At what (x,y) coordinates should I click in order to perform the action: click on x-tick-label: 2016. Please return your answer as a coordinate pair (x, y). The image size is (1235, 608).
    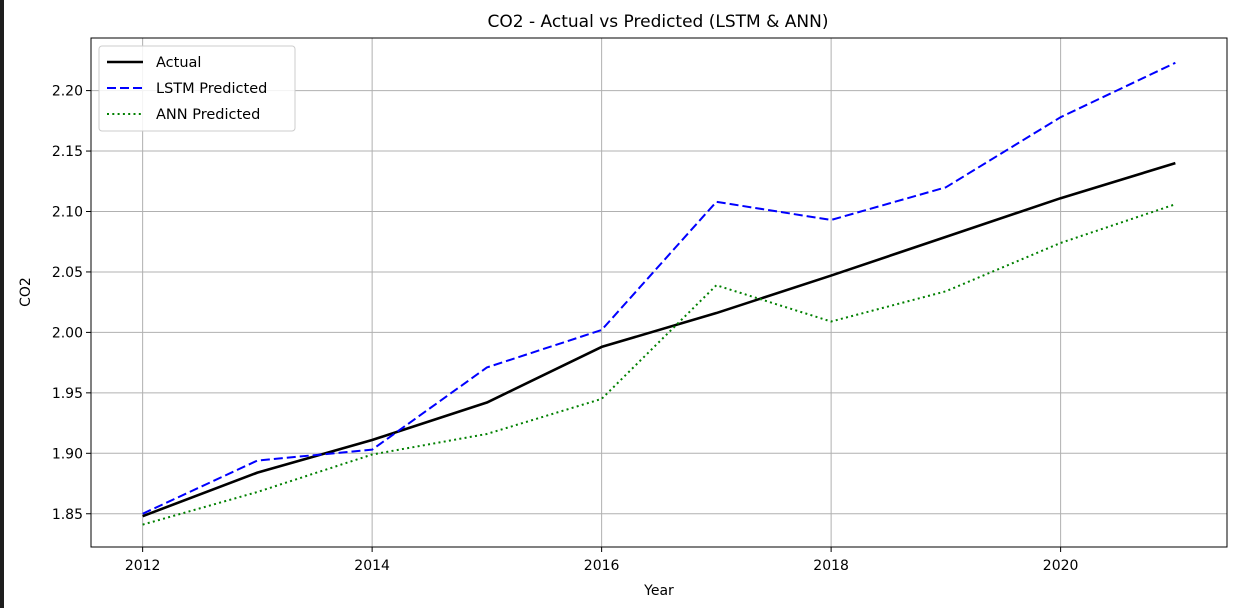
    Looking at the image, I should click on (602, 566).